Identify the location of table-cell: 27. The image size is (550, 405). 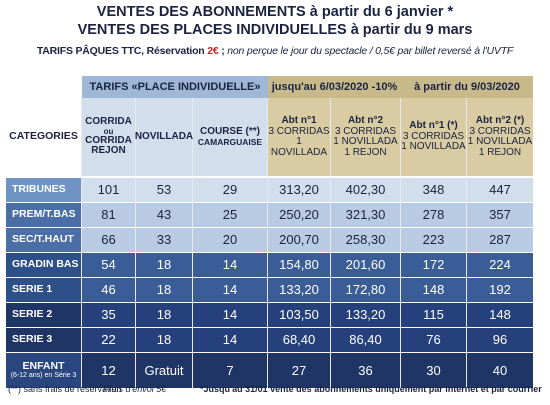
(299, 370).